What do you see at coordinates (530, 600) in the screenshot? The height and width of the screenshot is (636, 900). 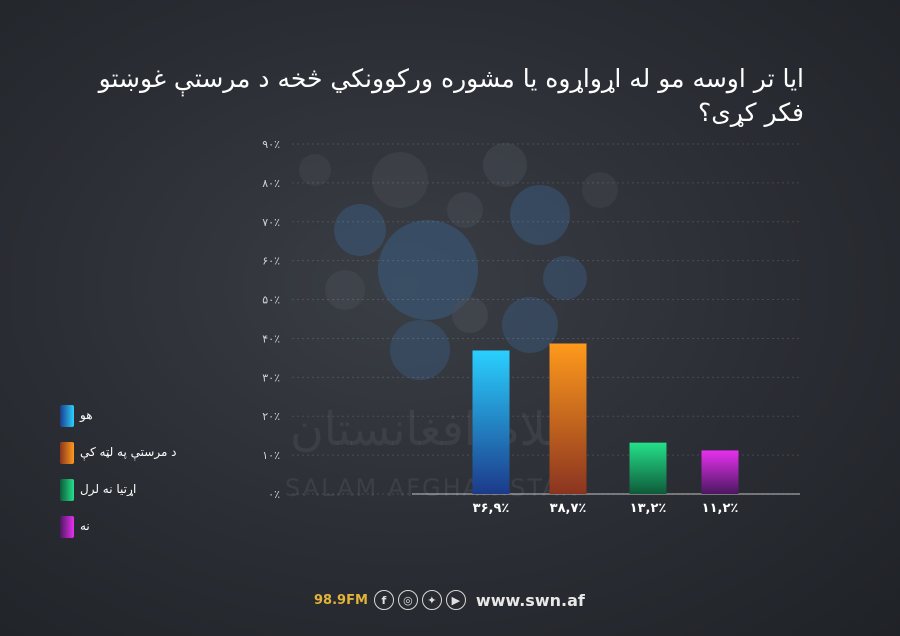 I see `website-link: www.swn.af` at bounding box center [530, 600].